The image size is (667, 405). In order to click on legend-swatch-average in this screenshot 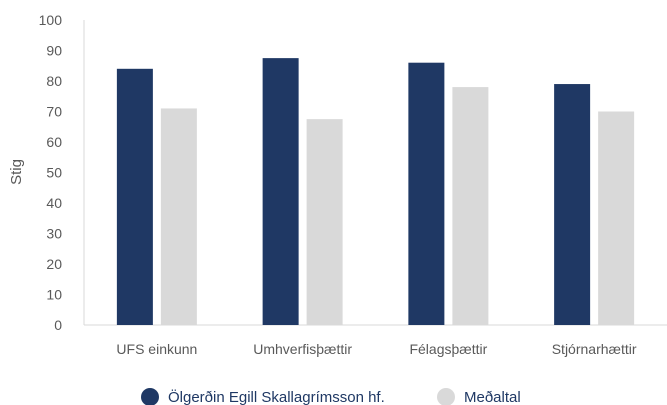, I will do `click(446, 396)`.